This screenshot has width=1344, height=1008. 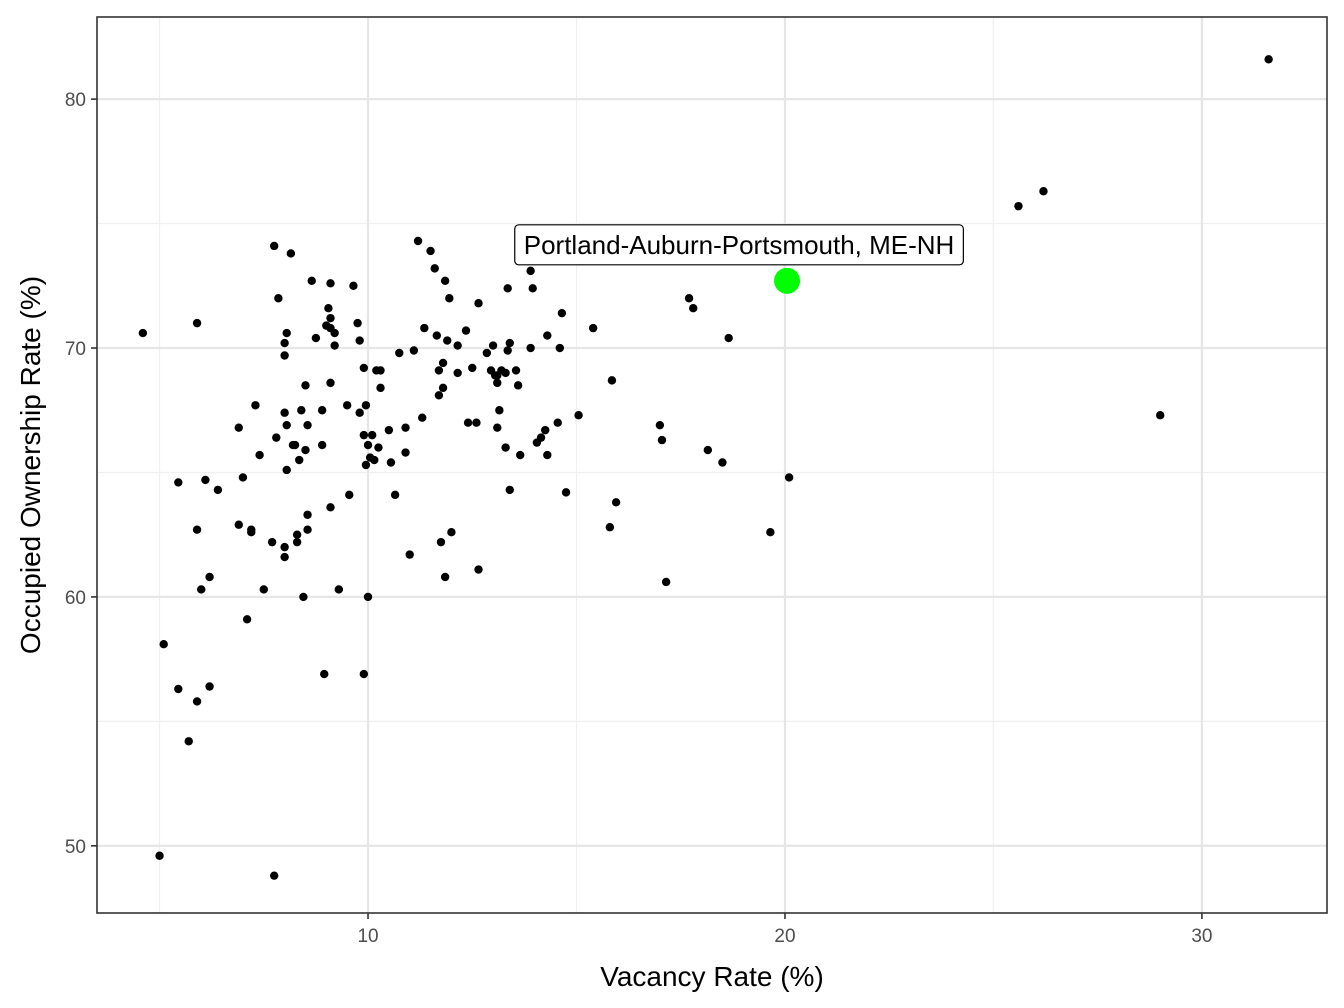 I want to click on annotation-label: Portland-Auburn-Portsmouth, ME-NH, so click(x=739, y=245).